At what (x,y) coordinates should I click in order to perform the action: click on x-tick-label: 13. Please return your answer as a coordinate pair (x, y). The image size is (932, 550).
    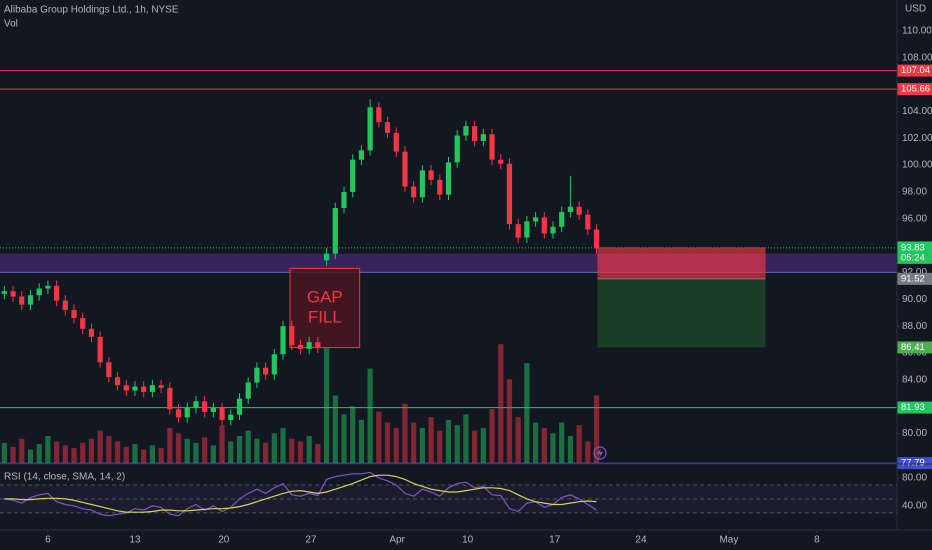
    Looking at the image, I should click on (135, 540).